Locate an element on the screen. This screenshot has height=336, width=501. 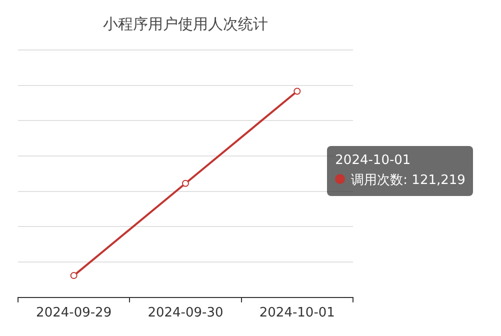
x-tick-label: 2024-09-29 is located at coordinates (74, 313).